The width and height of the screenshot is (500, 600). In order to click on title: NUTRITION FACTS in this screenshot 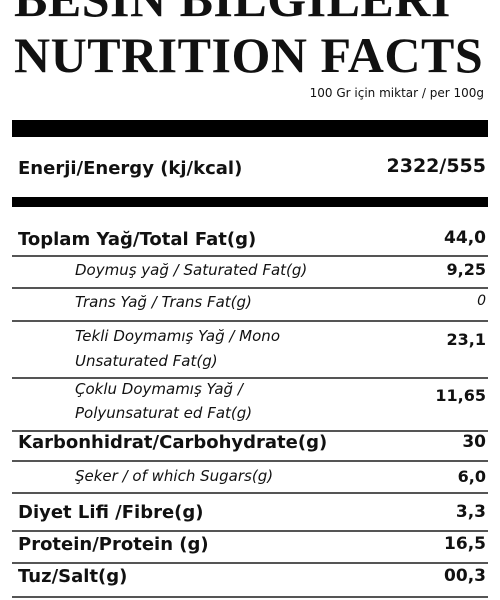, I will do `click(249, 55)`.